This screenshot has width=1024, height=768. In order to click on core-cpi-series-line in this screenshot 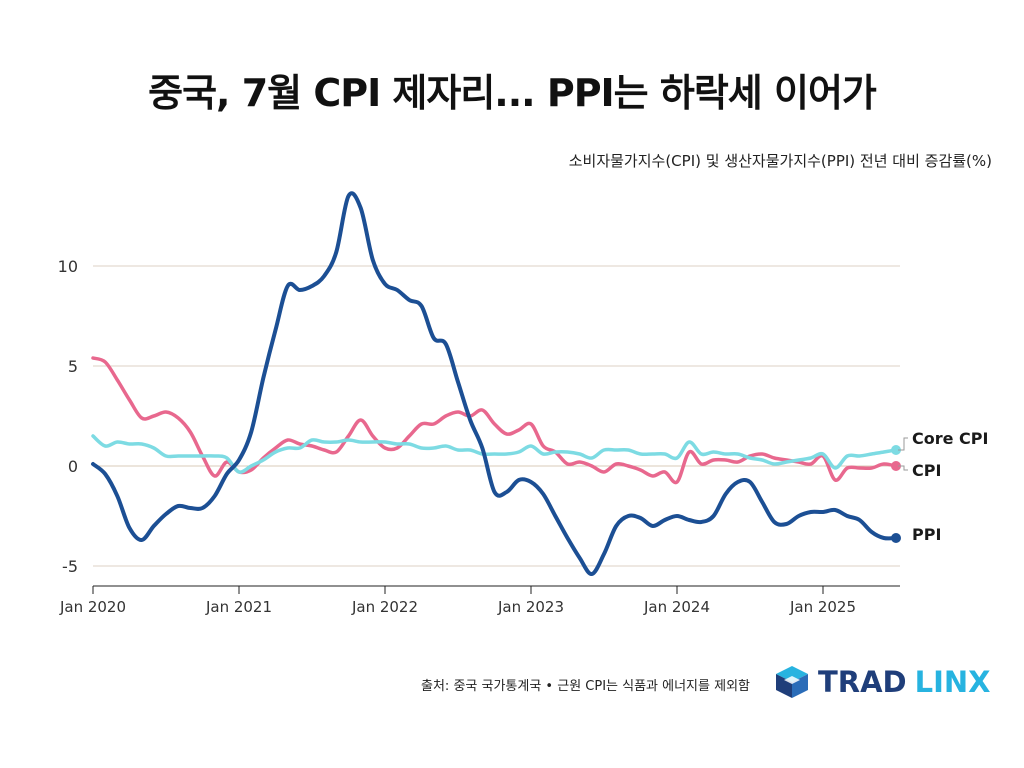, I will do `click(494, 454)`.